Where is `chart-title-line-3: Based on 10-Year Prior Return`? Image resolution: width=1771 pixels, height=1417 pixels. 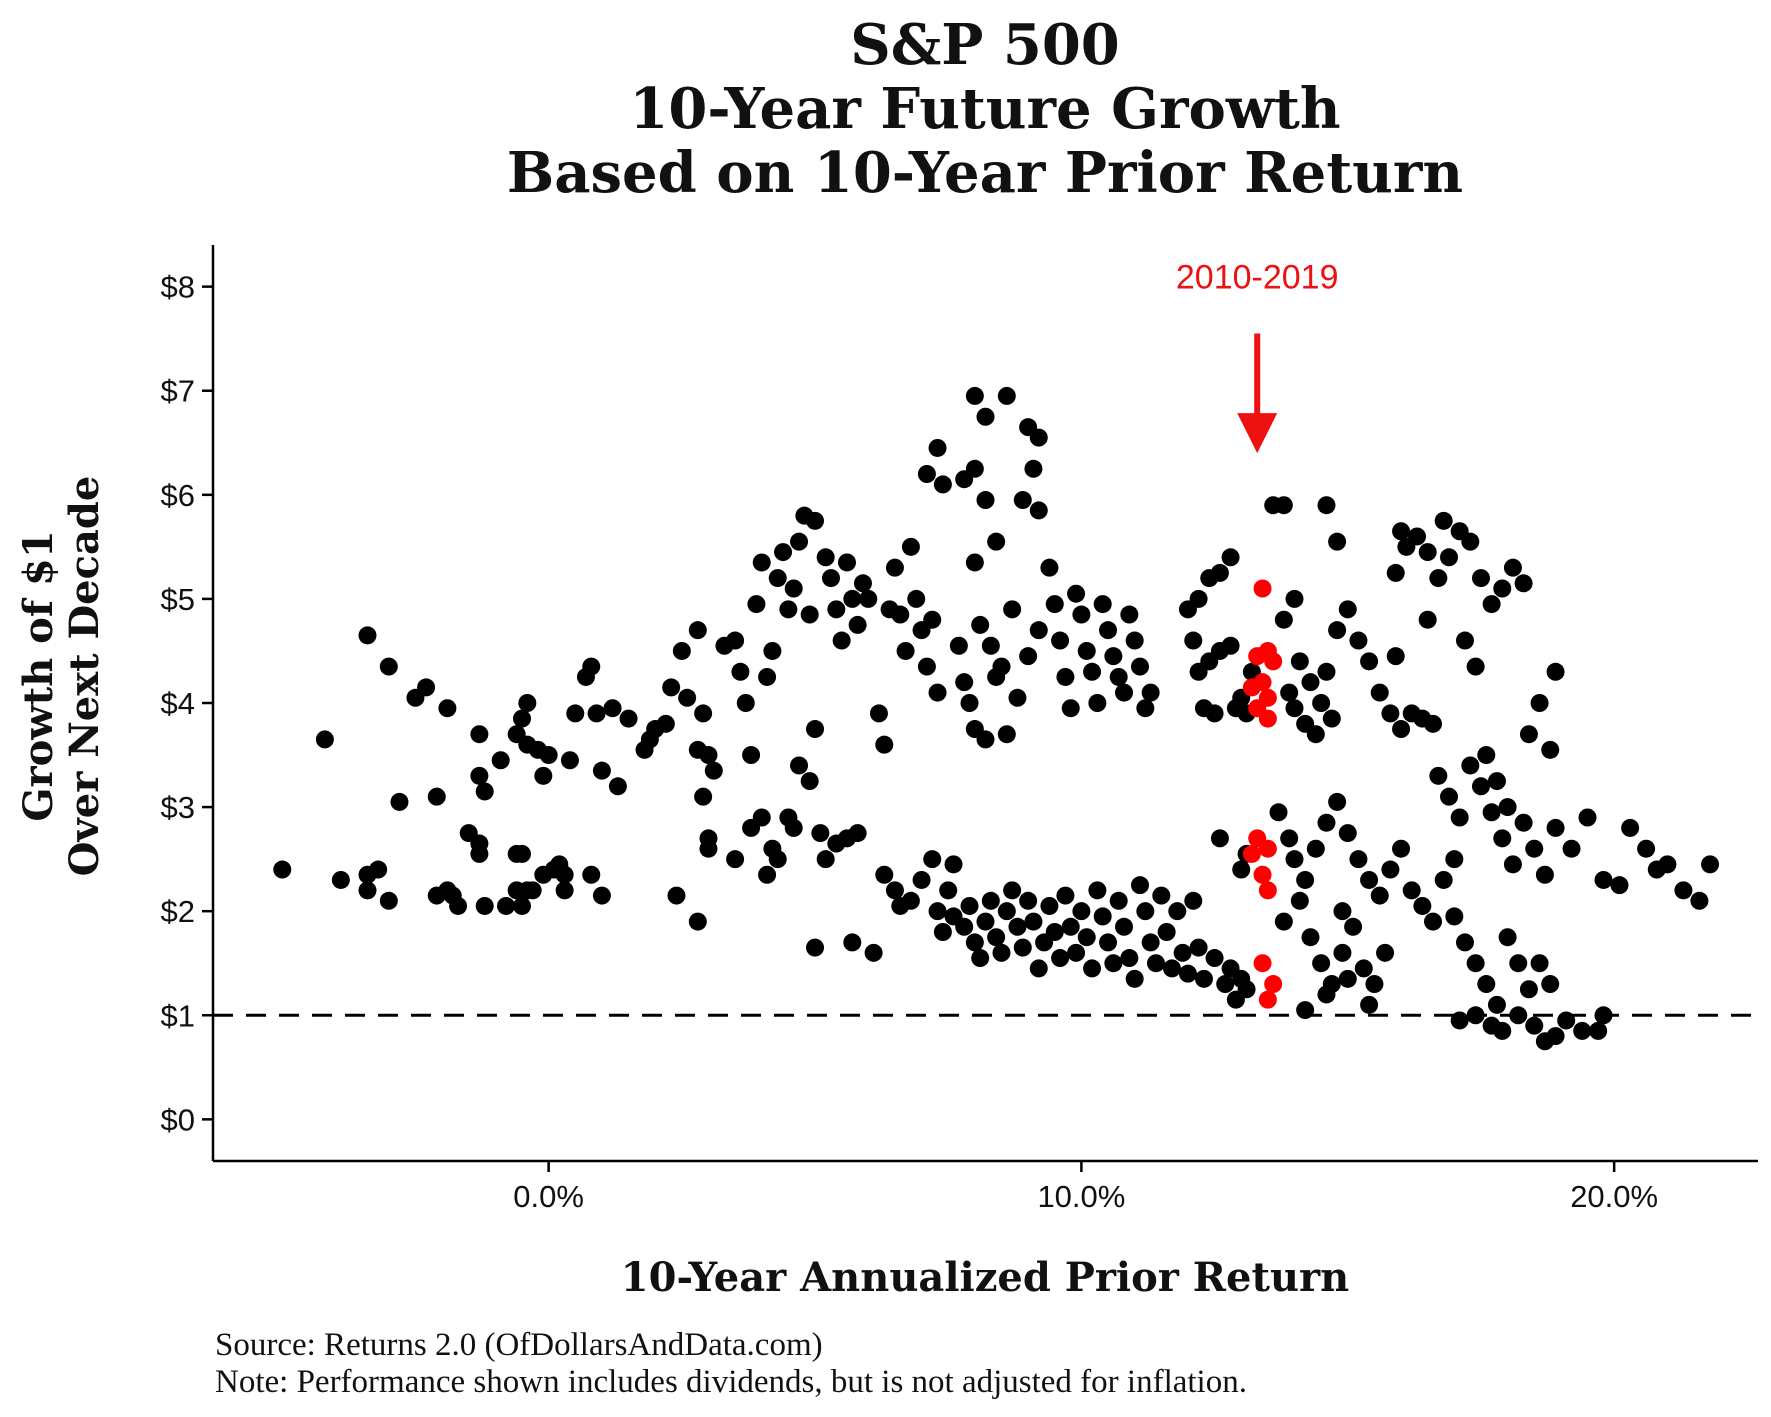 chart-title-line-3: Based on 10-Year Prior Return is located at coordinates (985, 173).